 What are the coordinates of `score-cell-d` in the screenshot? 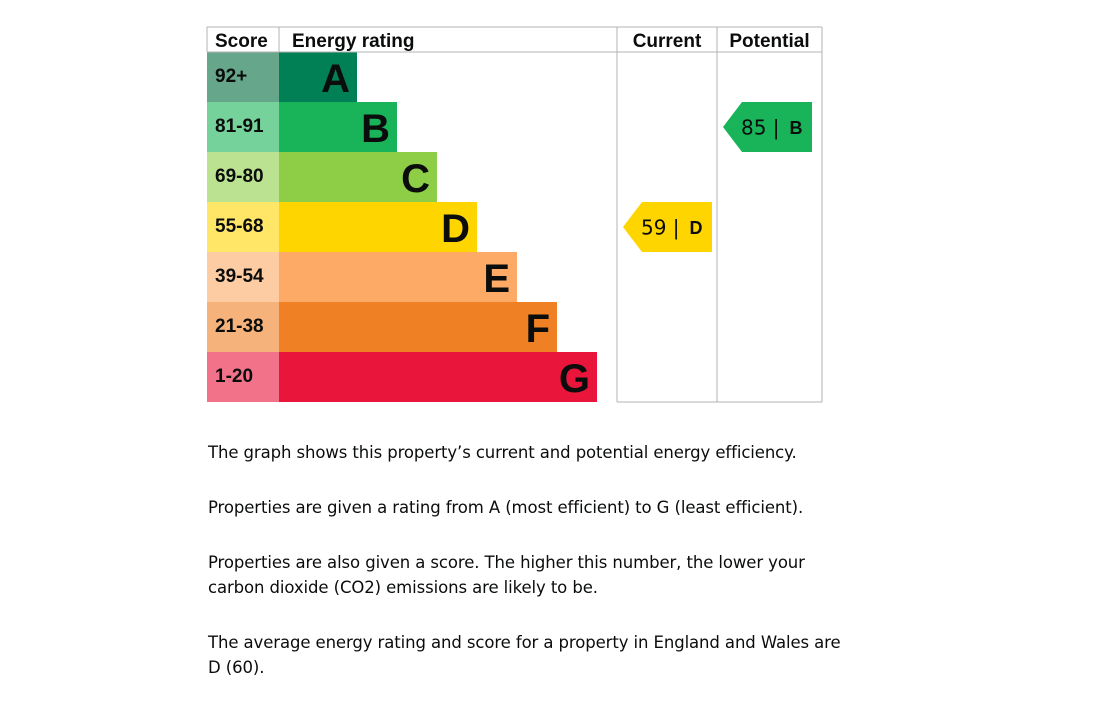 It's located at (243, 227).